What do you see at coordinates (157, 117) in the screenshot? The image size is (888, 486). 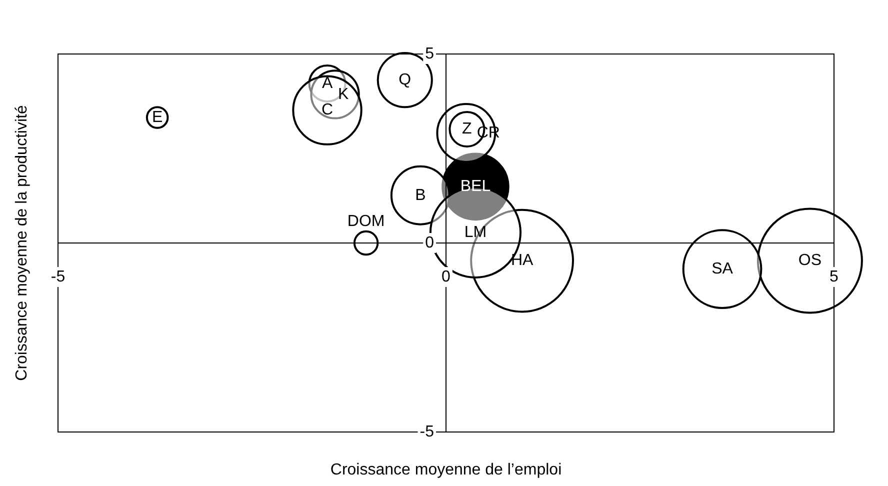 I see `series-label: E` at bounding box center [157, 117].